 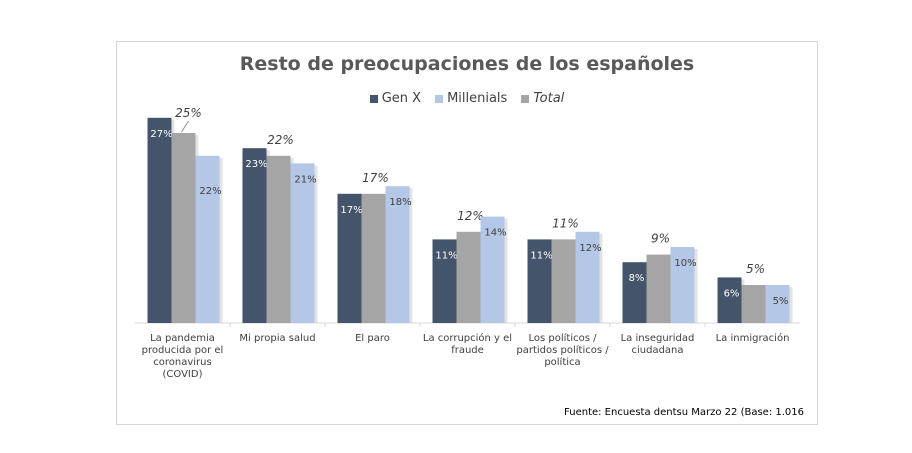 I want to click on data-label-millenials: 12%, so click(x=590, y=248).